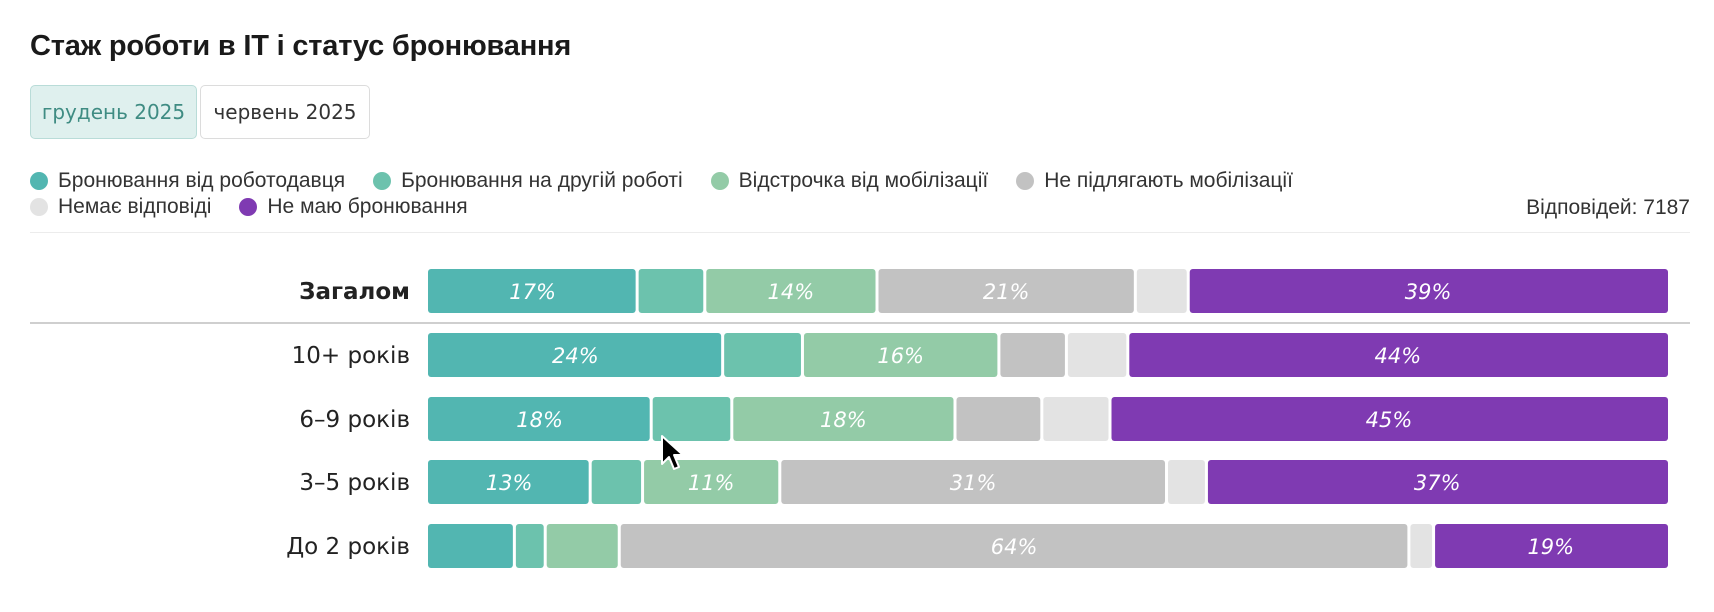 The height and width of the screenshot is (612, 1714). Describe the element at coordinates (367, 206) in the screenshot. I see `legend-label: Не маю бронювання` at that location.